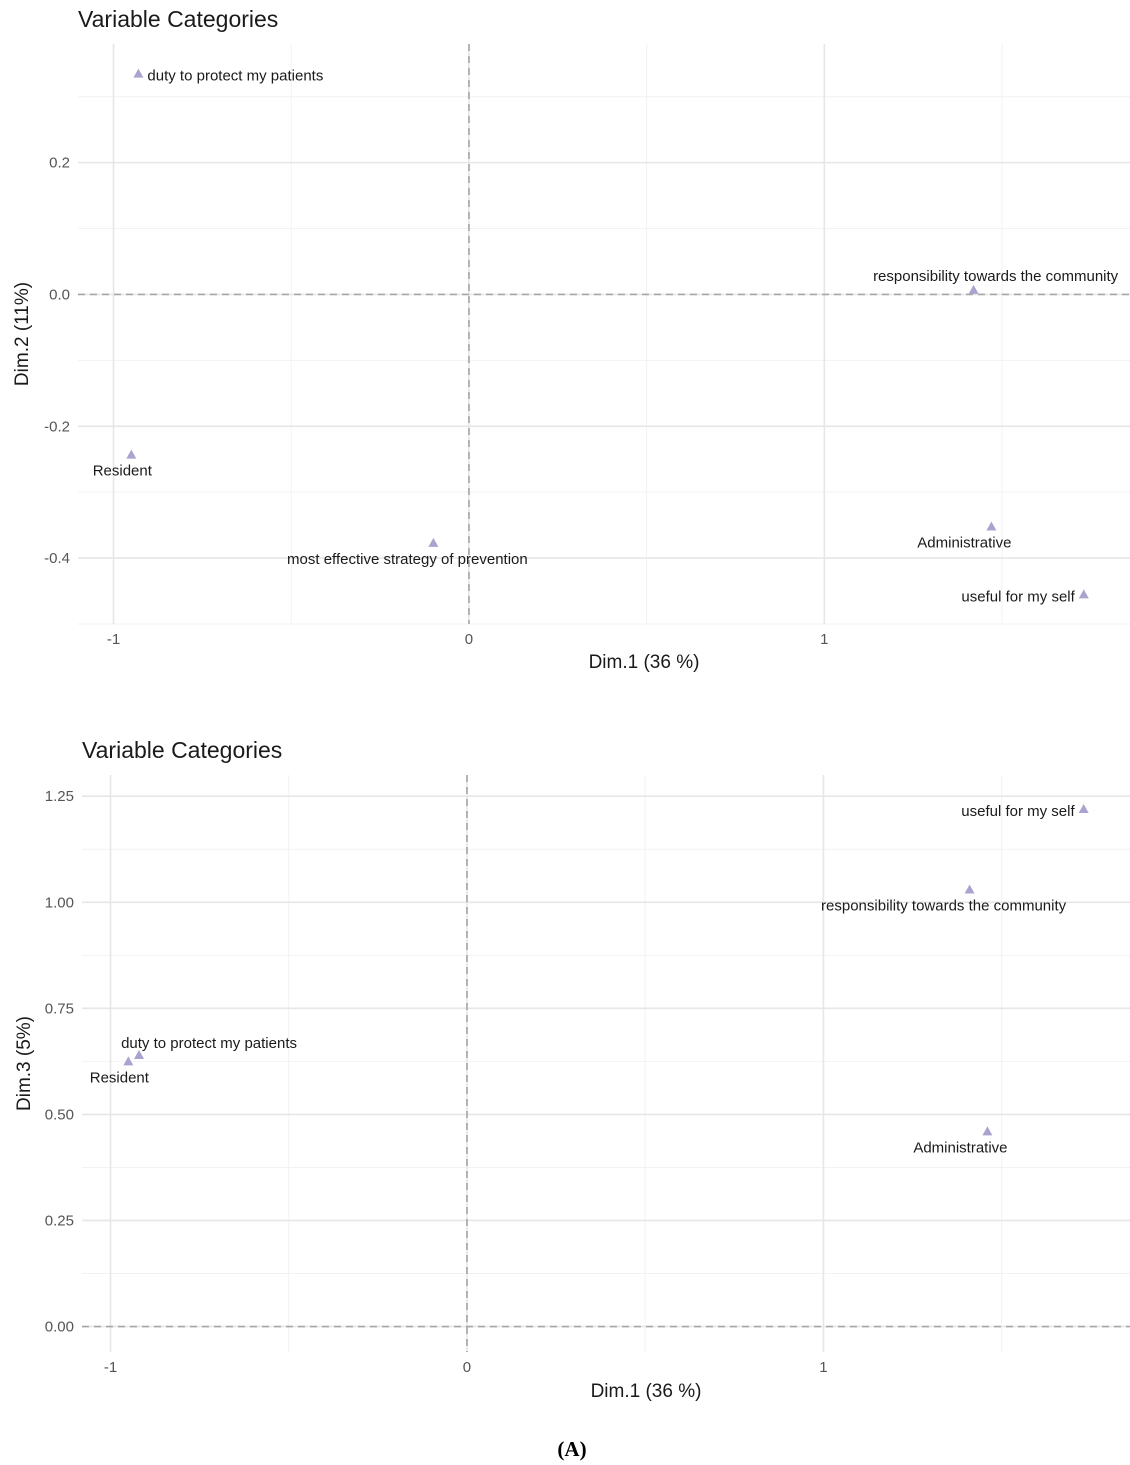 The height and width of the screenshot is (1465, 1130). Describe the element at coordinates (59, 1114) in the screenshot. I see `y-tick-label: 0.50` at that location.